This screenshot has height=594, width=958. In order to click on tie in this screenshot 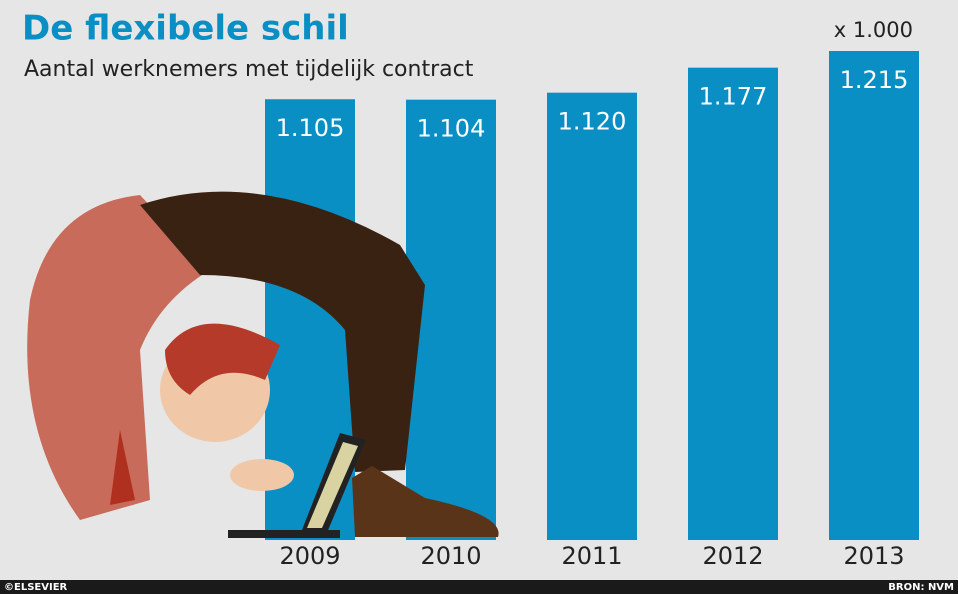, I will do `click(122, 467)`.